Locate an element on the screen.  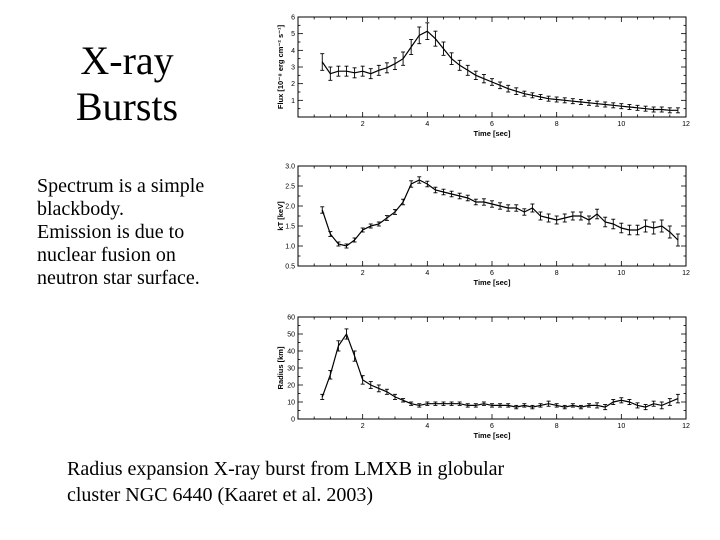
body-line: blackbody. is located at coordinates (81, 209).